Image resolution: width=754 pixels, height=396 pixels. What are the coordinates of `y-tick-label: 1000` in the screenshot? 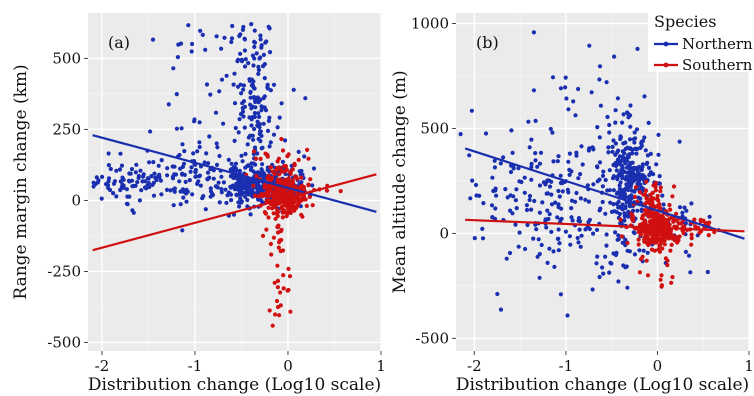 It's located at (430, 23).